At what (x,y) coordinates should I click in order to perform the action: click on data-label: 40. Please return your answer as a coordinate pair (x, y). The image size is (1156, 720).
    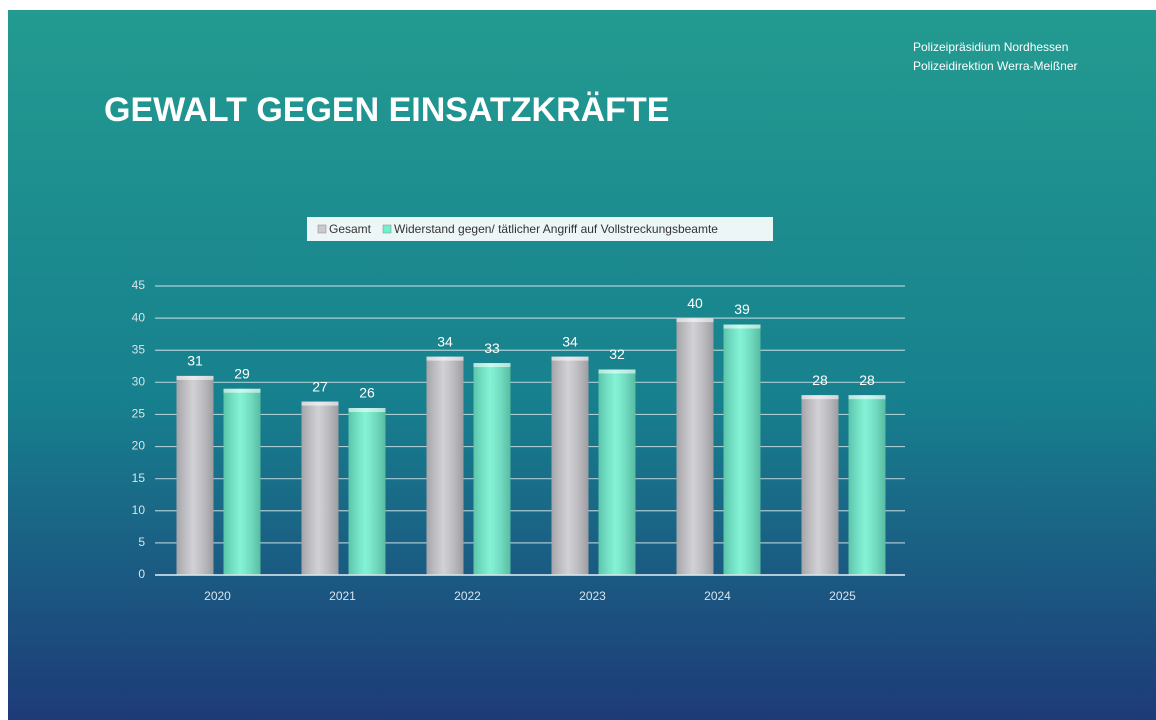
    Looking at the image, I should click on (695, 303).